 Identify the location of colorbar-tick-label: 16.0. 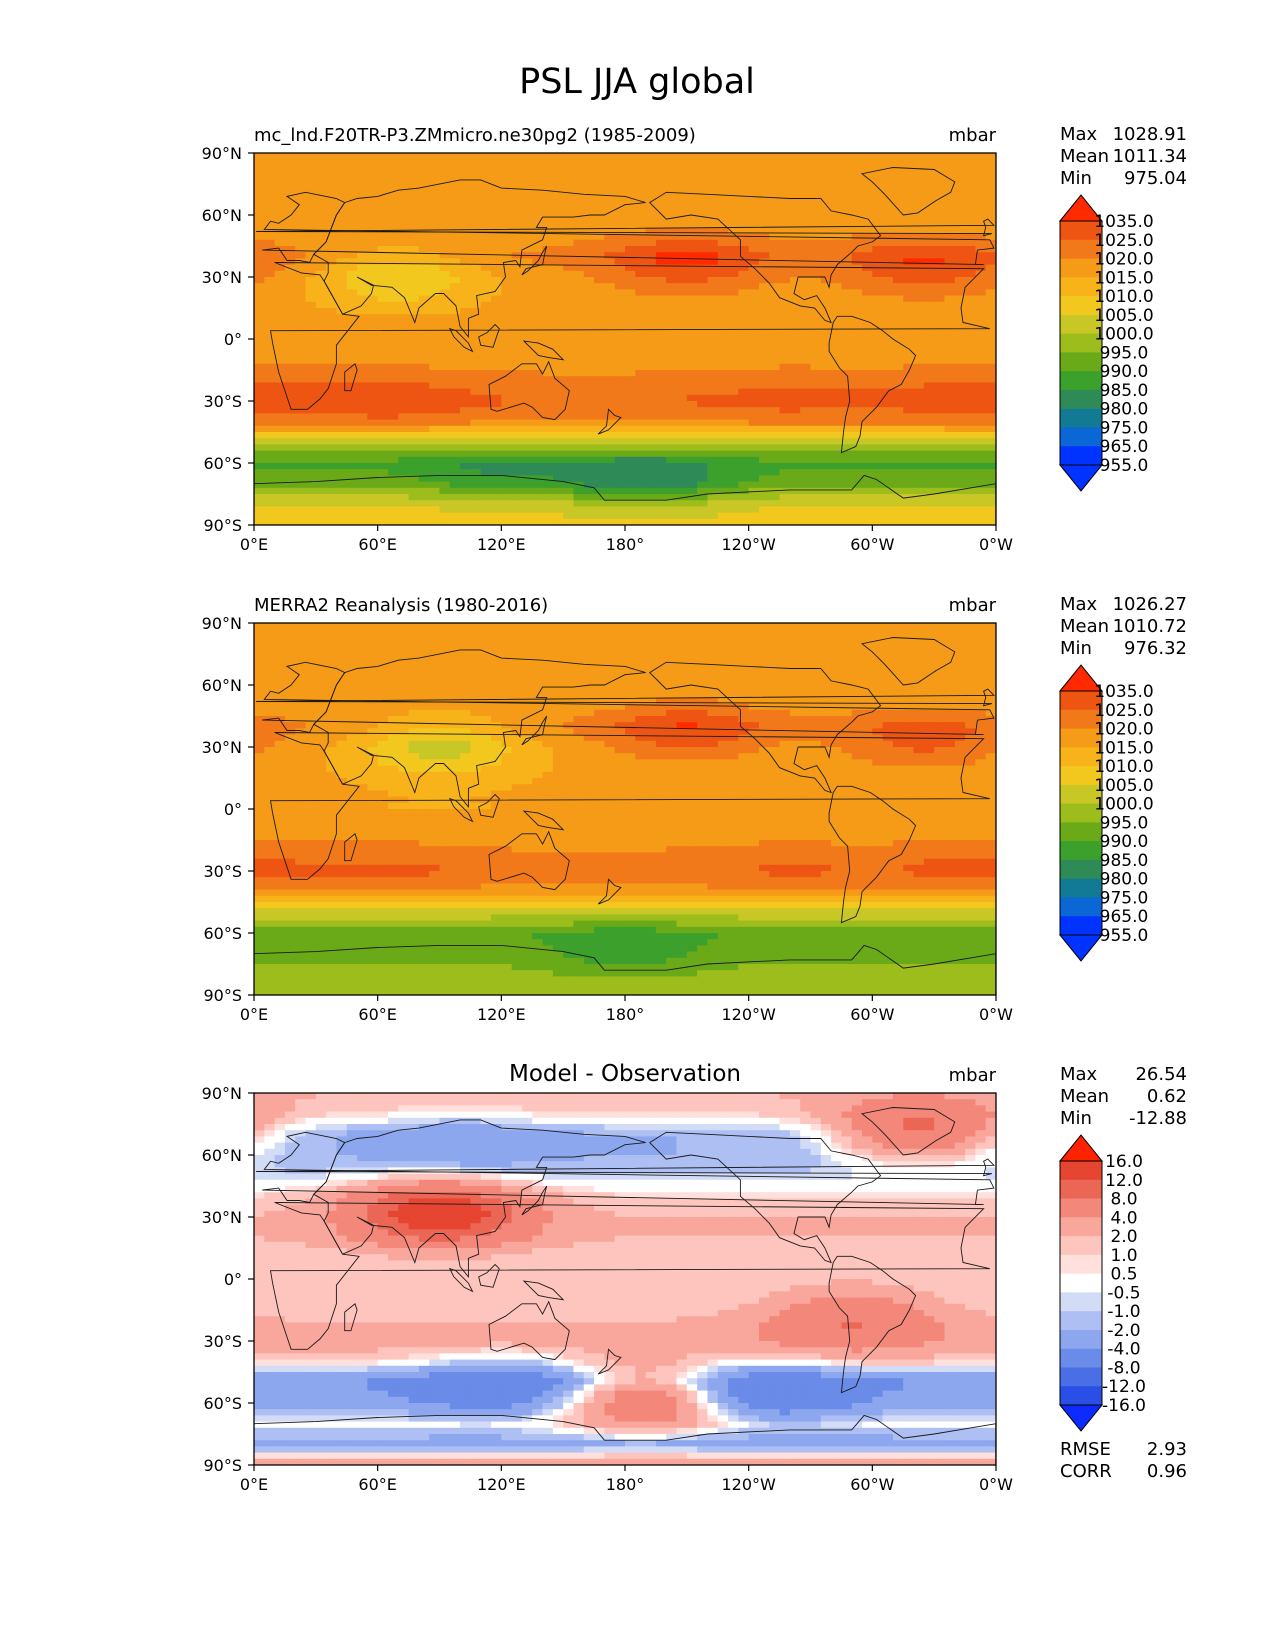
(1124, 1162).